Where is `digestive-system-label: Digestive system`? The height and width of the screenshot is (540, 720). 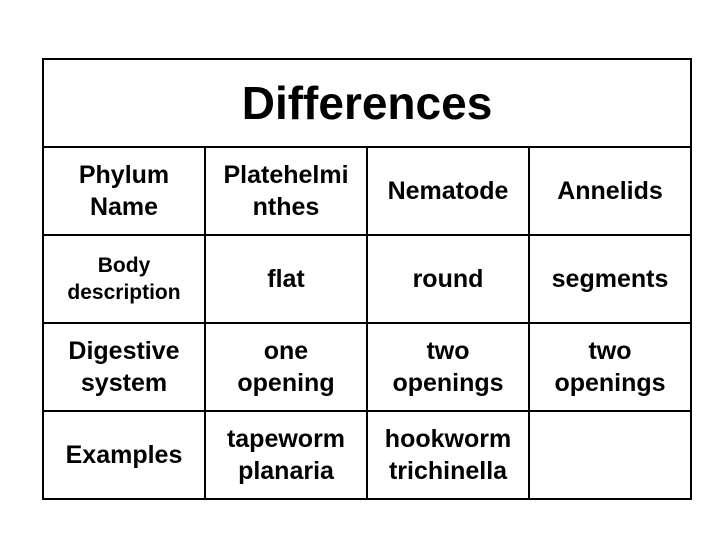 digestive-system-label: Digestive system is located at coordinates (124, 367).